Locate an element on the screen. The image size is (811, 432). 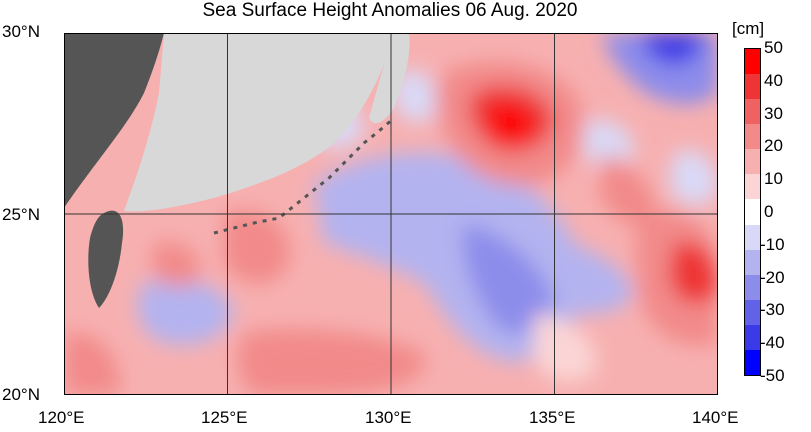
colorbar-tick-label: -20 is located at coordinates (772, 277).